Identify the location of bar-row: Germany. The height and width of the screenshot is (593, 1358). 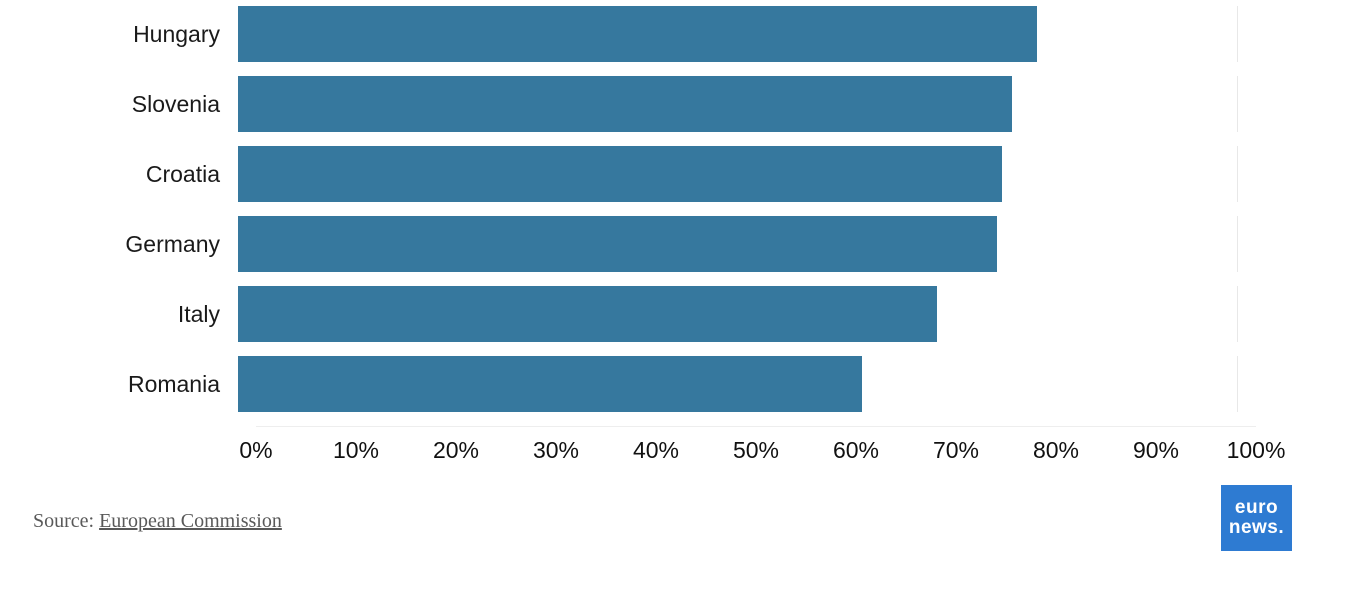
(679, 244).